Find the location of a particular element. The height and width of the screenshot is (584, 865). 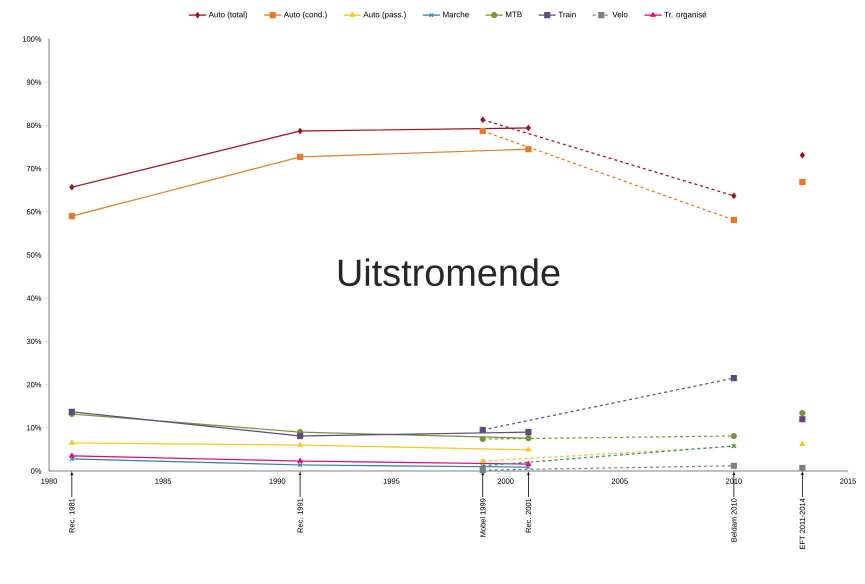

annotation: Uitstromende is located at coordinates (449, 272).